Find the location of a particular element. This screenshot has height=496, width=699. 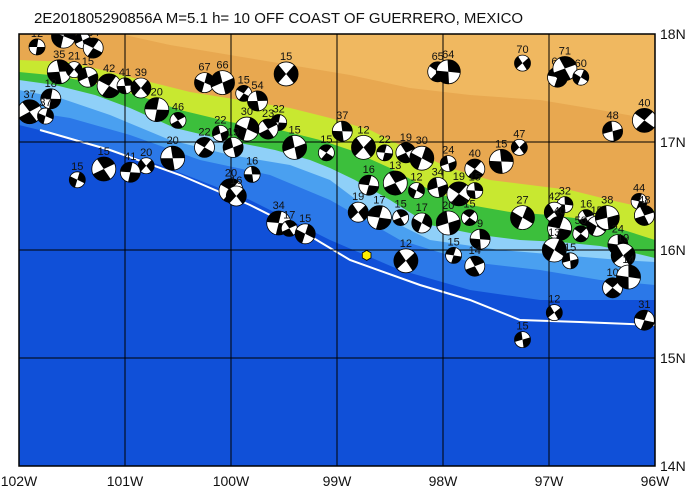

depth-label: 66 is located at coordinates (222, 66).